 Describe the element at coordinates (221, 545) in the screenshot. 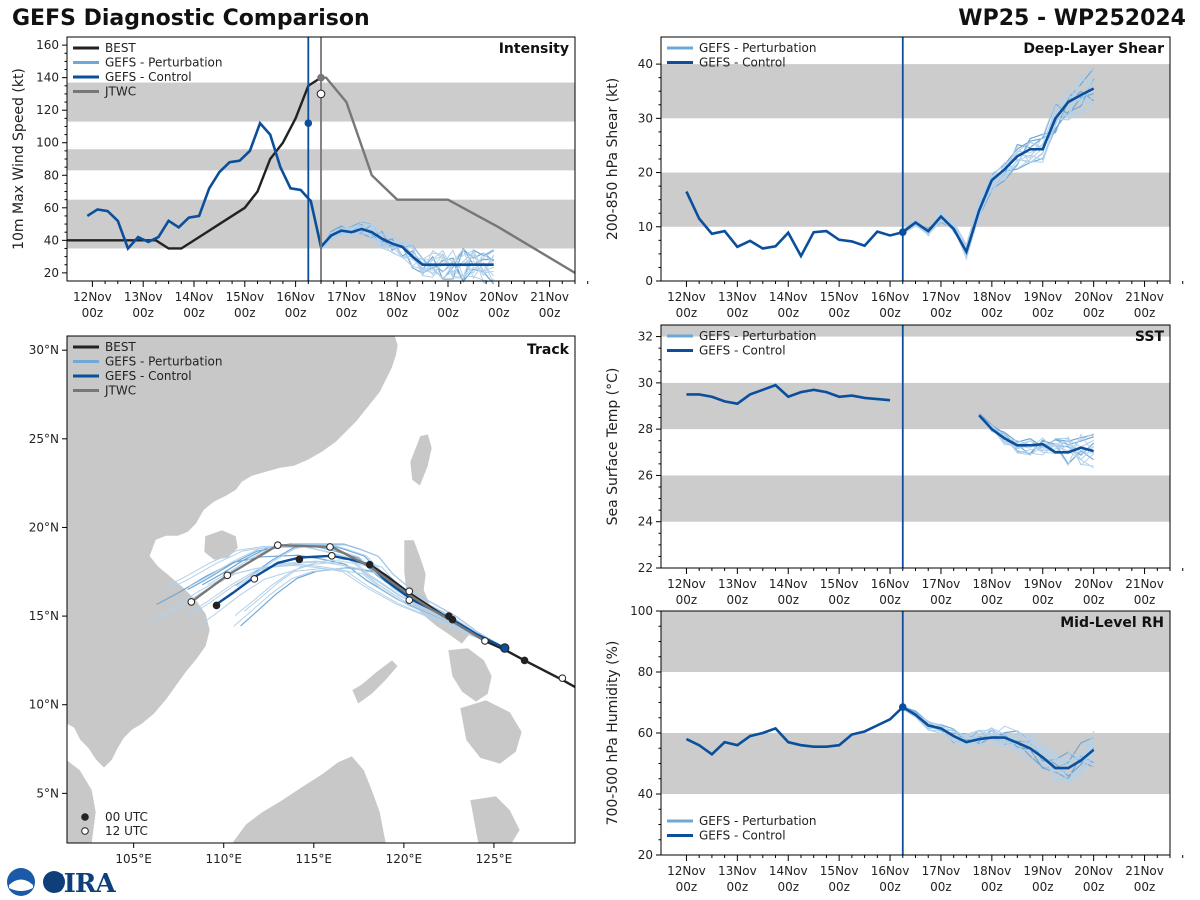

I see `hainan-shape` at that location.